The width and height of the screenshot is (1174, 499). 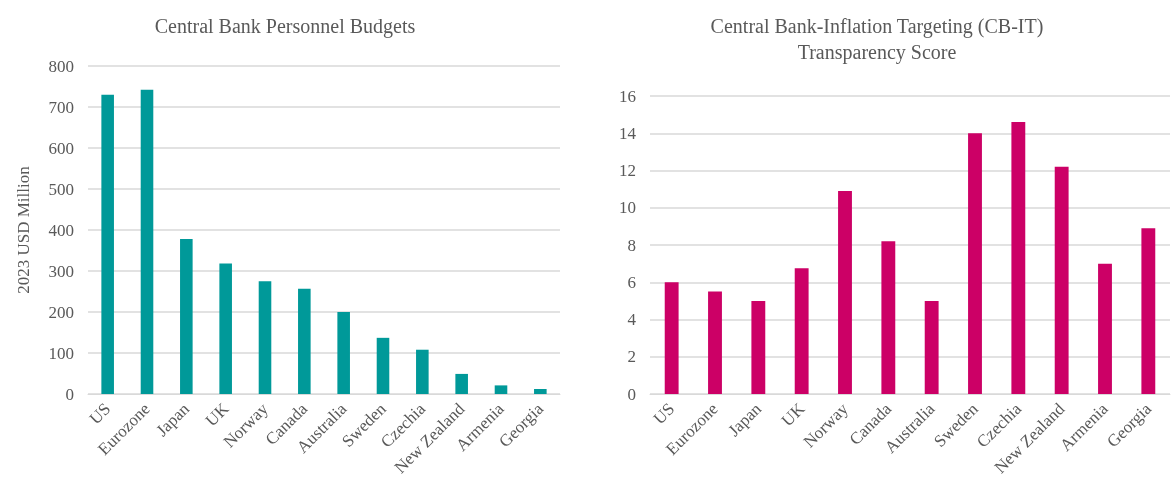 What do you see at coordinates (61, 66) in the screenshot?
I see `y-tick-label: 800` at bounding box center [61, 66].